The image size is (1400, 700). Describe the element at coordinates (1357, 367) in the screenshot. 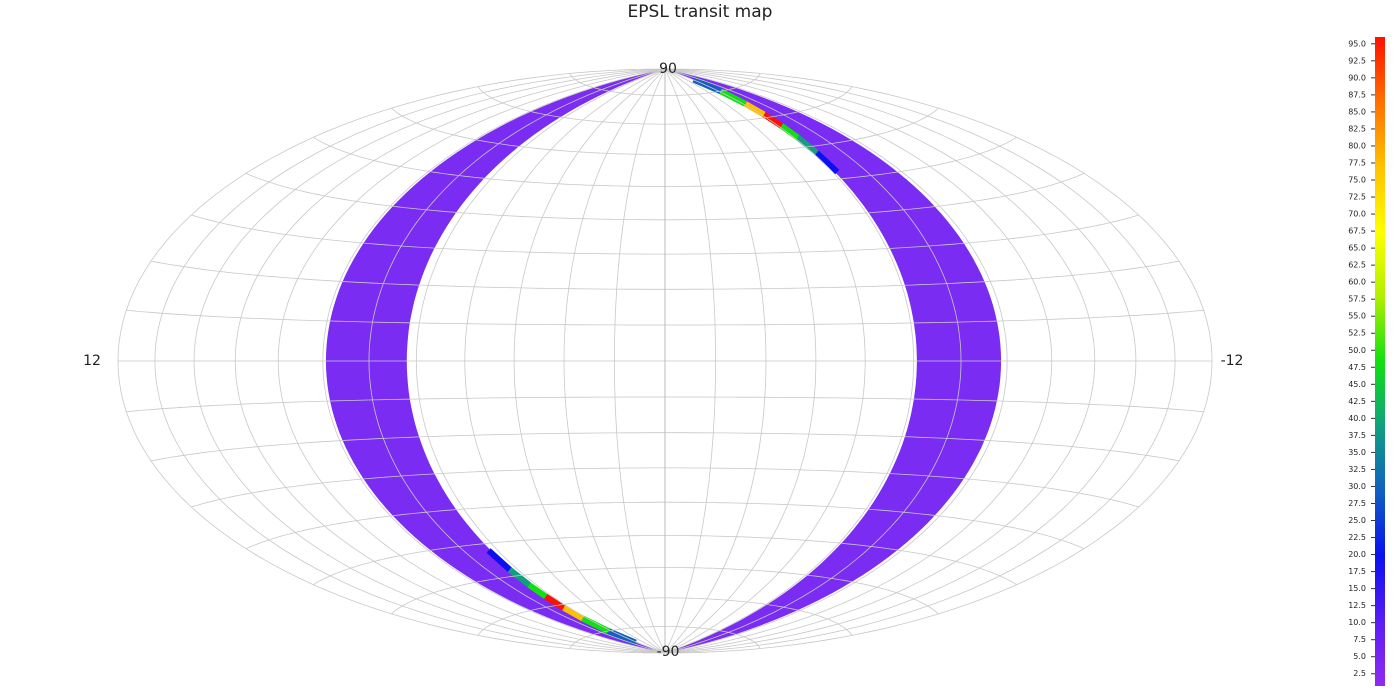

I see `colorbar-tick-label: 47.5` at that location.